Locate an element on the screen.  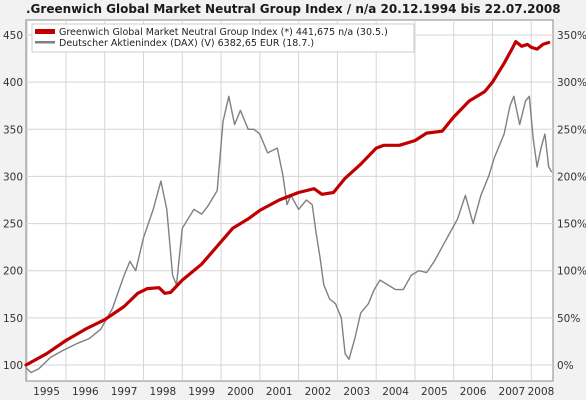
x-tick-label: 2003 is located at coordinates (356, 392).